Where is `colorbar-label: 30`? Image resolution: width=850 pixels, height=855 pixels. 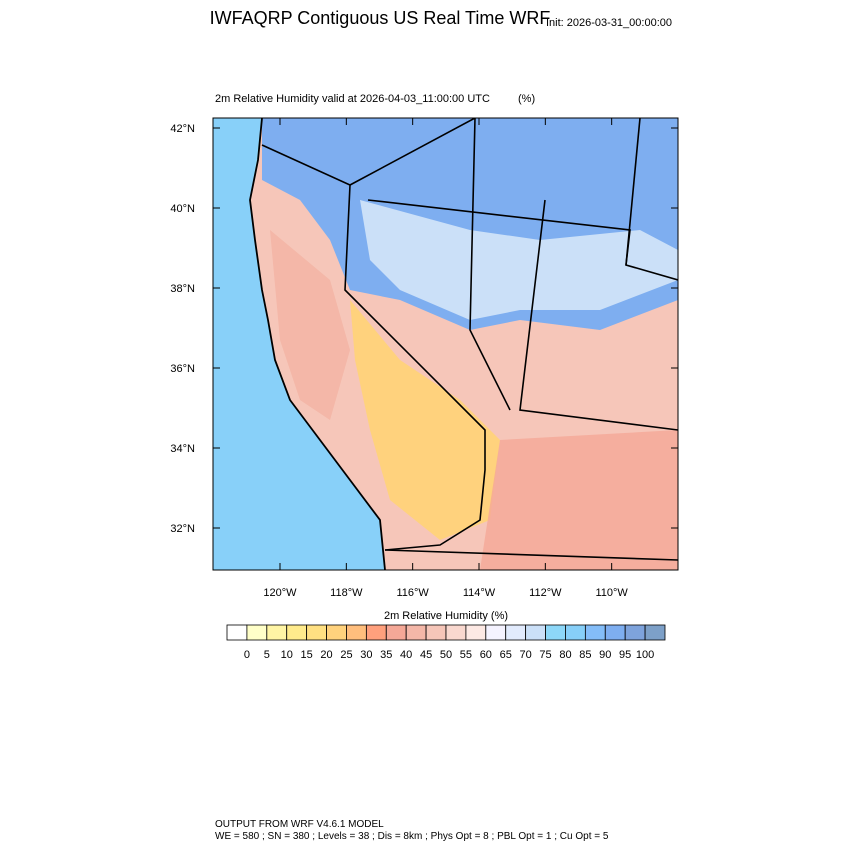 colorbar-label: 30 is located at coordinates (366, 655).